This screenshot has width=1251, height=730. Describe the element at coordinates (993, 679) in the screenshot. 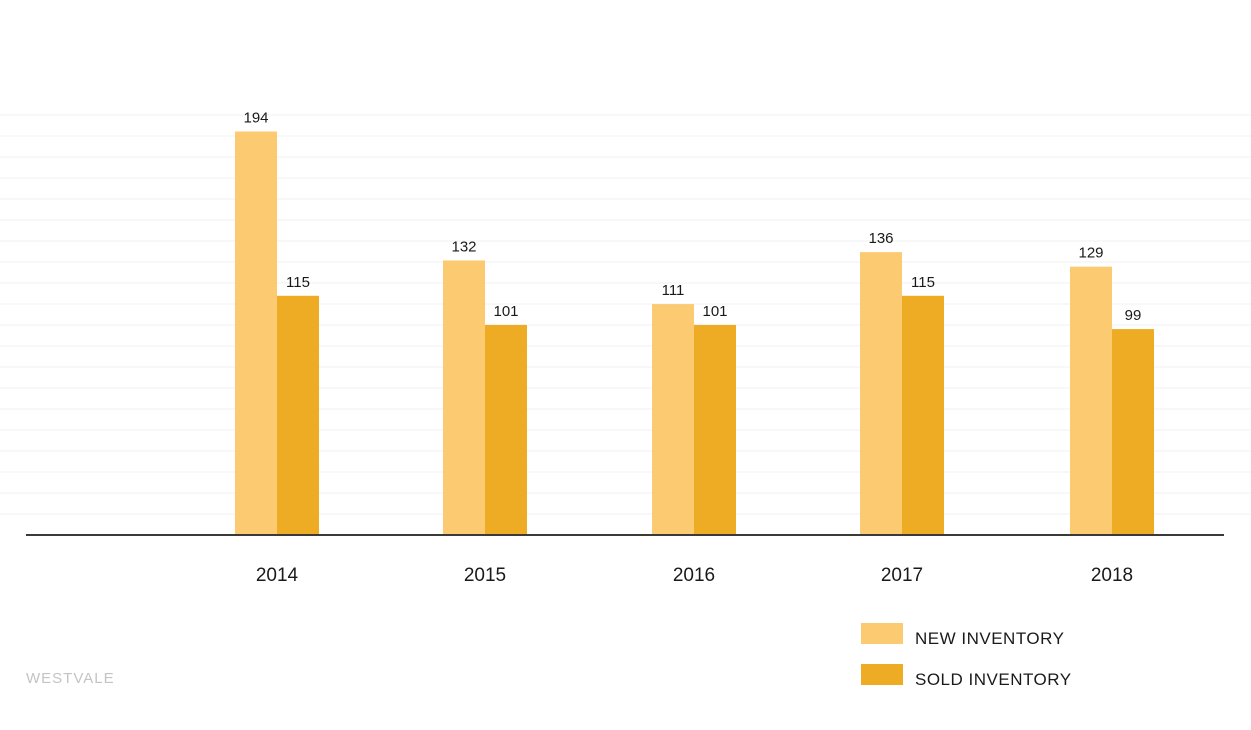

I see `legend-label-sold-inventory: SOLD INVENTORY` at that location.